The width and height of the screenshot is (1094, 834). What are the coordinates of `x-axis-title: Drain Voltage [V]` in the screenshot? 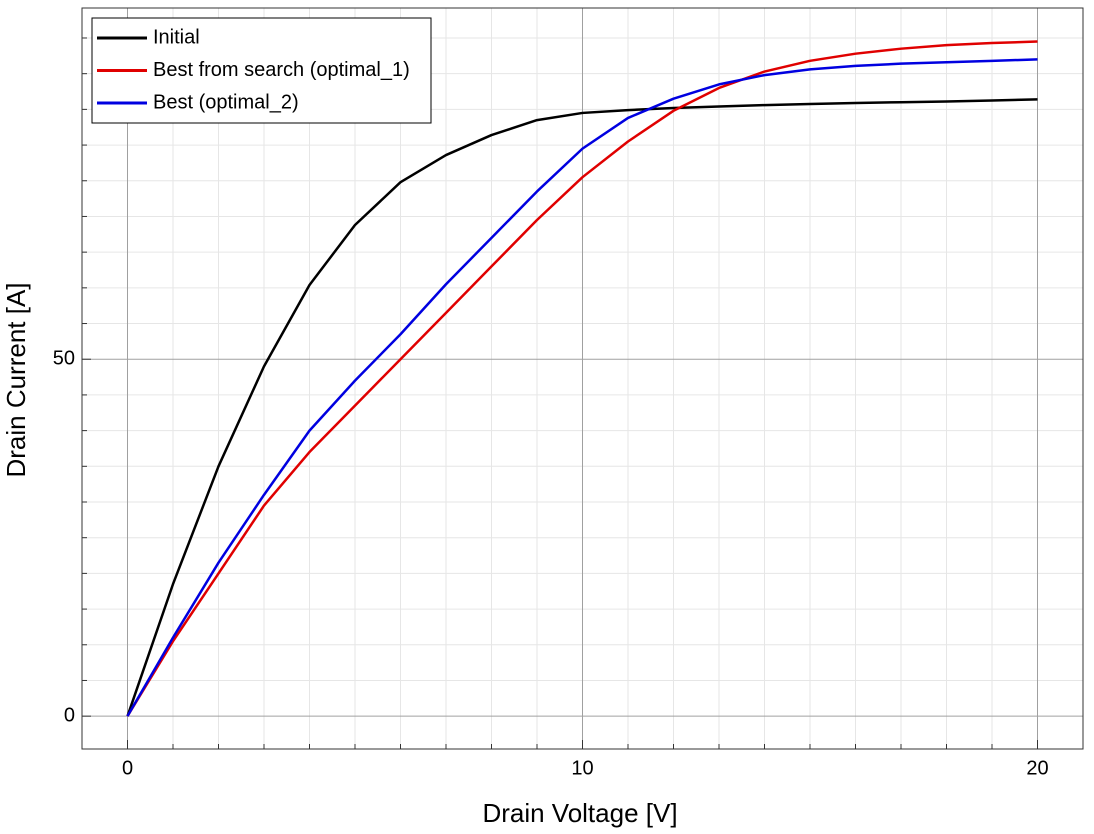 It's located at (579, 813).